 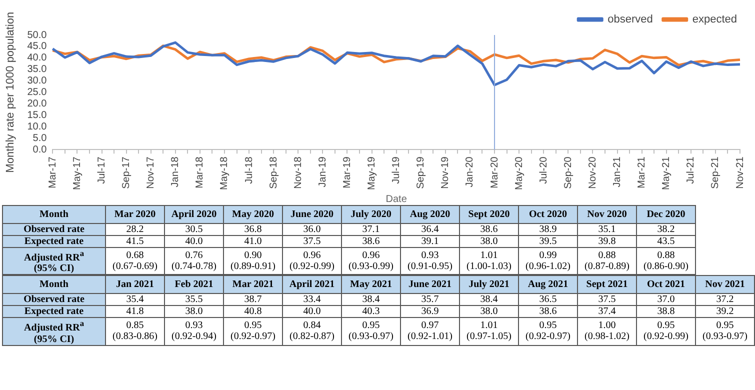 I want to click on y-tick-label: 20.0, so click(x=37, y=104).